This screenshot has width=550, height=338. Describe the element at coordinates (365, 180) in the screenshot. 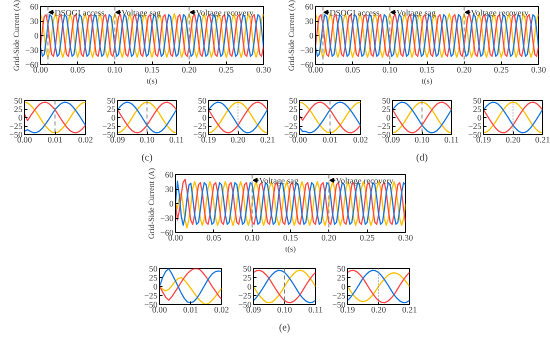

I see `ref-line-label: Voltage recovery` at that location.